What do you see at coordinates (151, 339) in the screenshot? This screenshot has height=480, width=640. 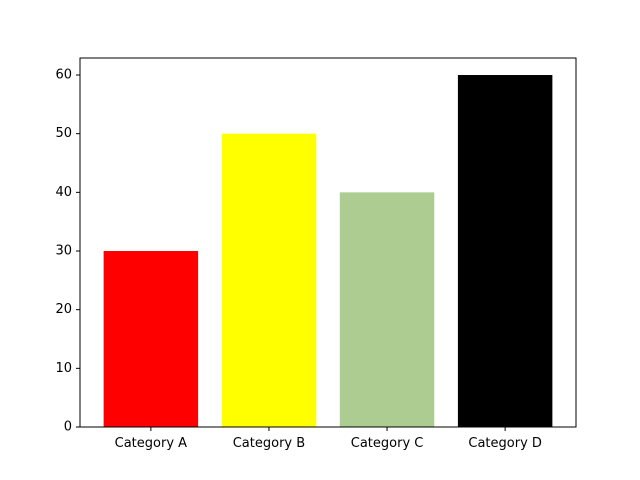 I see `bar-category-a` at bounding box center [151, 339].